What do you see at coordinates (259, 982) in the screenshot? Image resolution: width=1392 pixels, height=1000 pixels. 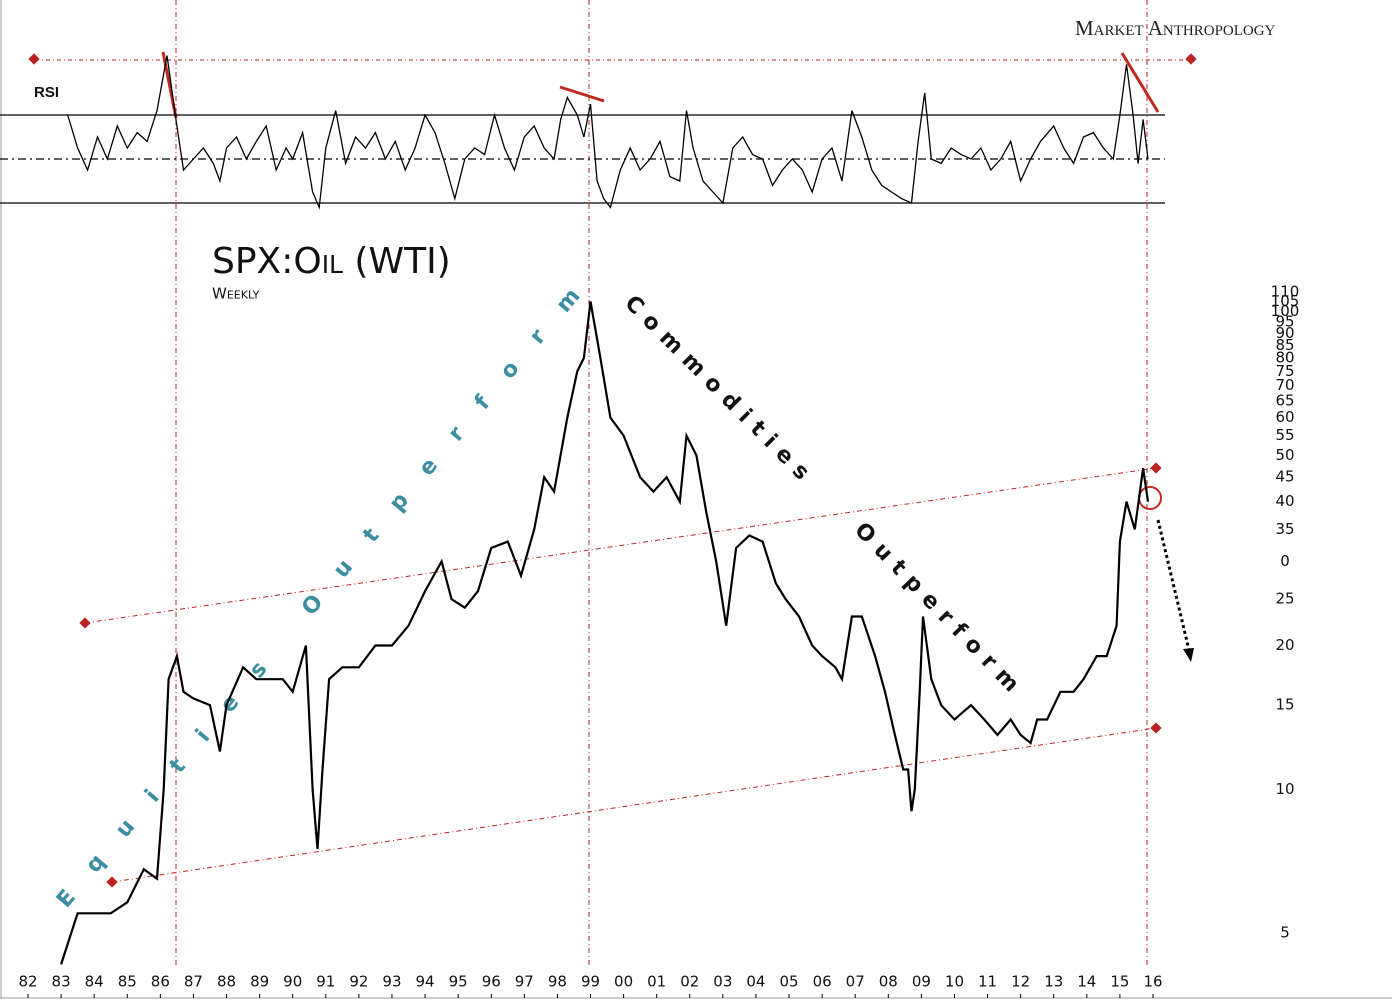 I see `x-tick-label: 89` at bounding box center [259, 982].